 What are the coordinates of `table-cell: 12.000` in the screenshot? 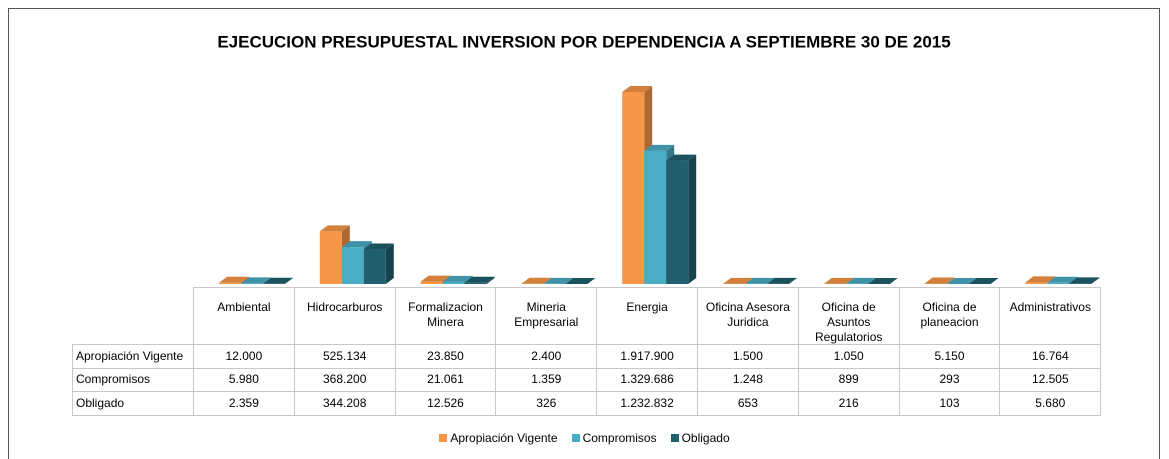 It's located at (244, 356).